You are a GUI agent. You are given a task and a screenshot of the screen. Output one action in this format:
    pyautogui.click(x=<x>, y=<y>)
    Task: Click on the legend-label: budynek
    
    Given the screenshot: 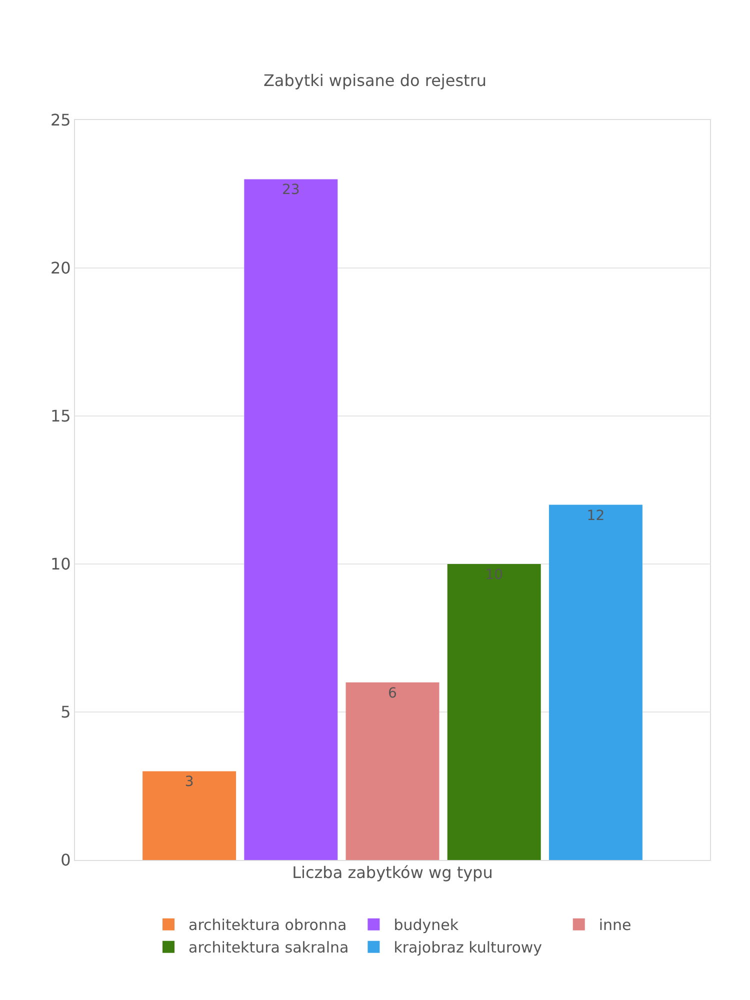 What is the action you would take?
    pyautogui.click(x=426, y=925)
    